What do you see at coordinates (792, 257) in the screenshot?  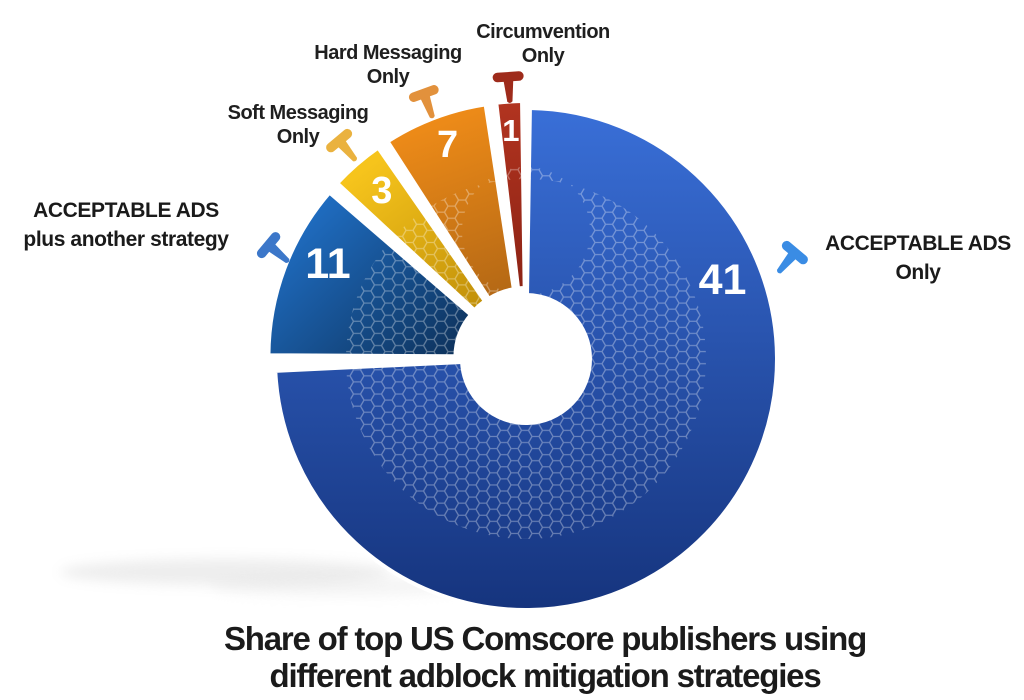 I see `pushpin-icon-acceptable-only` at bounding box center [792, 257].